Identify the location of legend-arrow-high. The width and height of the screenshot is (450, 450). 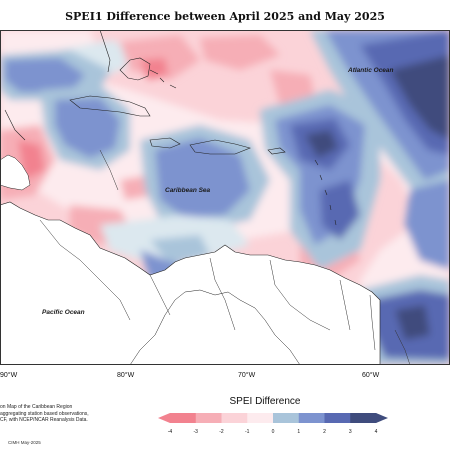
(382, 418).